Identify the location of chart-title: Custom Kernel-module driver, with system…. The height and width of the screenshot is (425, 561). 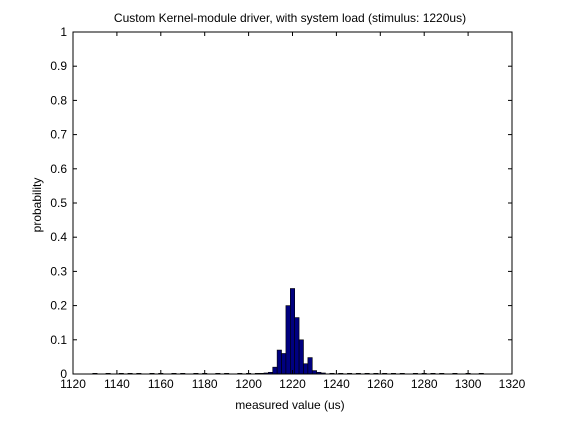
(290, 18).